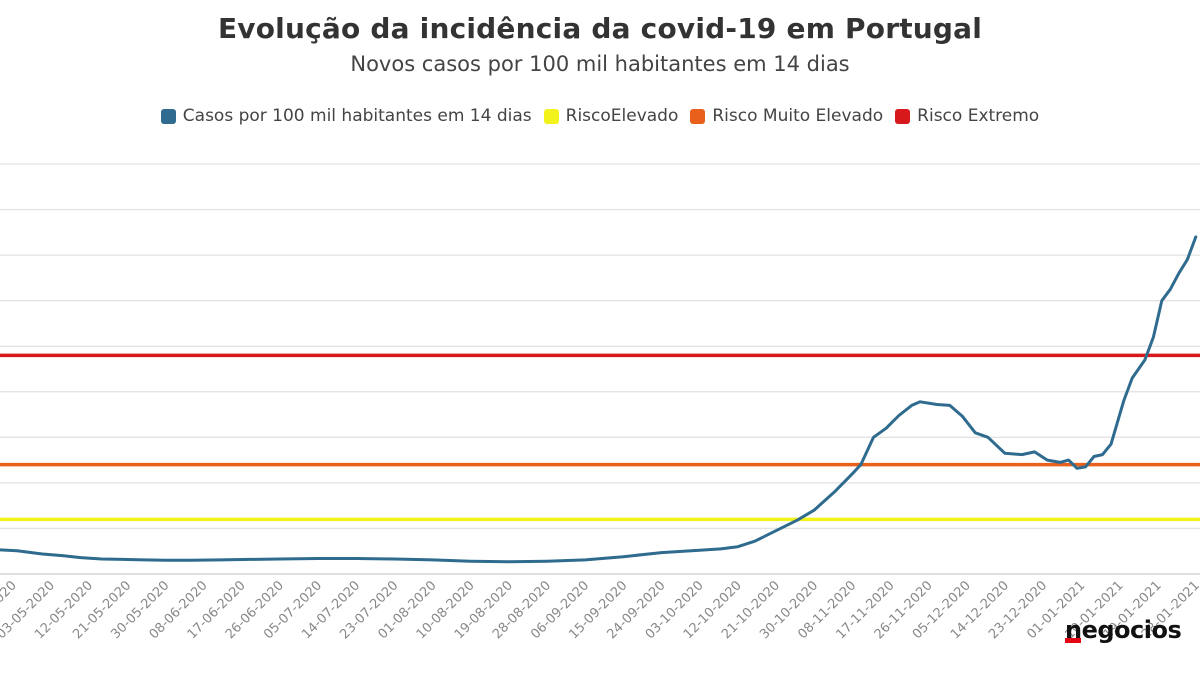  Describe the element at coordinates (903, 116) in the screenshot. I see `legend-swatch-risco-extremo` at that location.